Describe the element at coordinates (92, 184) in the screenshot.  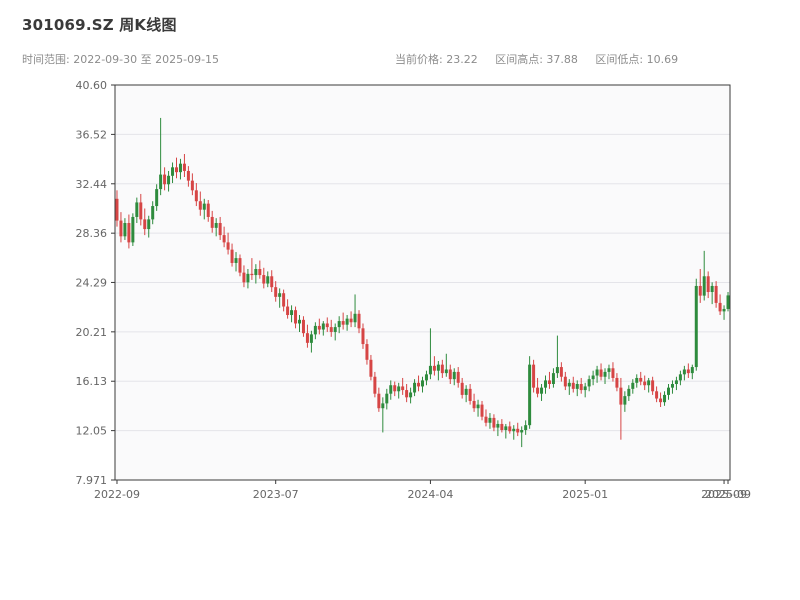
I see `y-tick-label: 32.44` at that location.